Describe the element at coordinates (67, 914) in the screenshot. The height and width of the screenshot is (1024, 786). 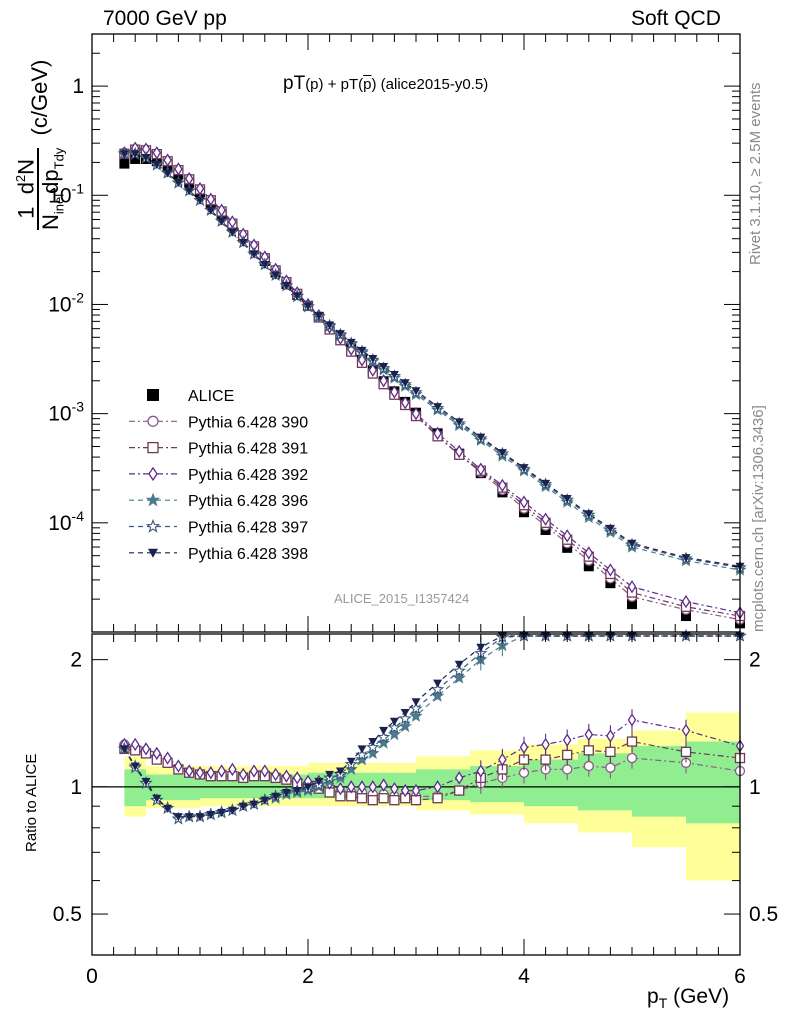
I see `ratio-y-tick-label: 0.5` at that location.